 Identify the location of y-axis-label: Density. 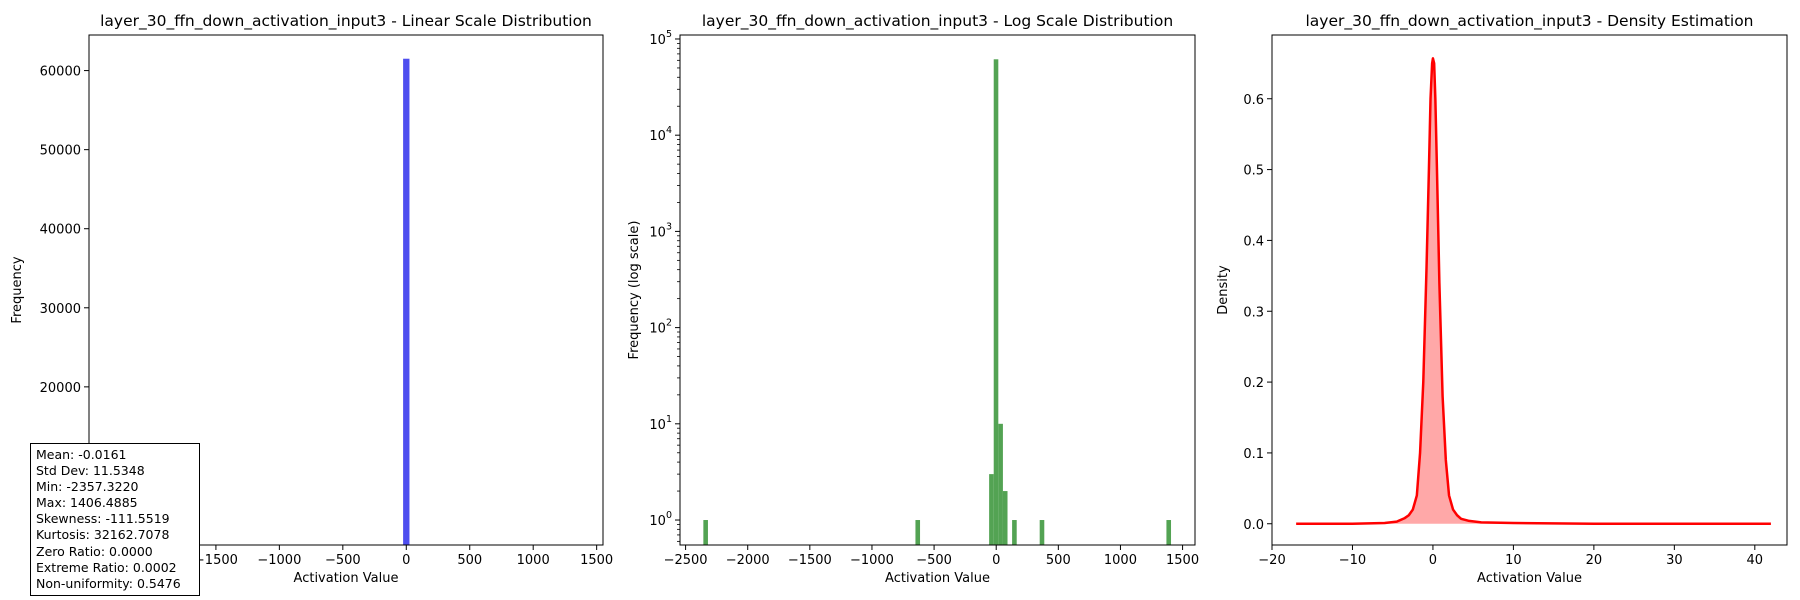
(1223, 290).